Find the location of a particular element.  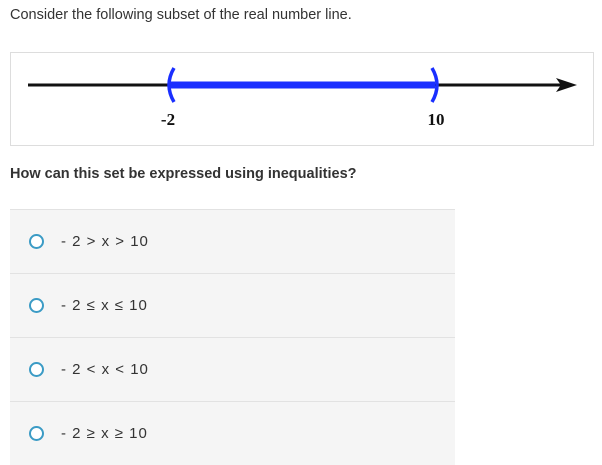

answer-option: - 2 ≤ x ≤ 10 is located at coordinates (232, 305).